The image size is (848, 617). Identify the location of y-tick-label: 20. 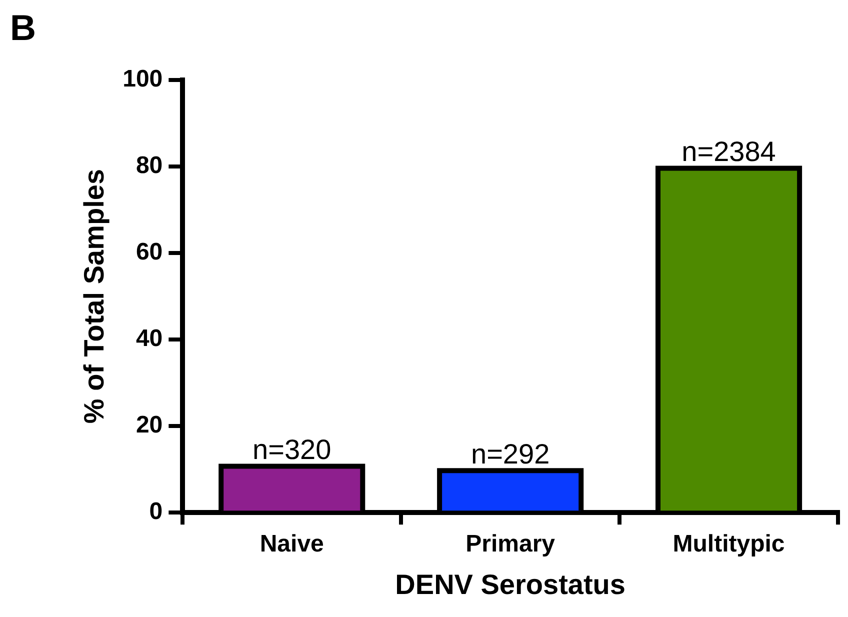
(149, 425).